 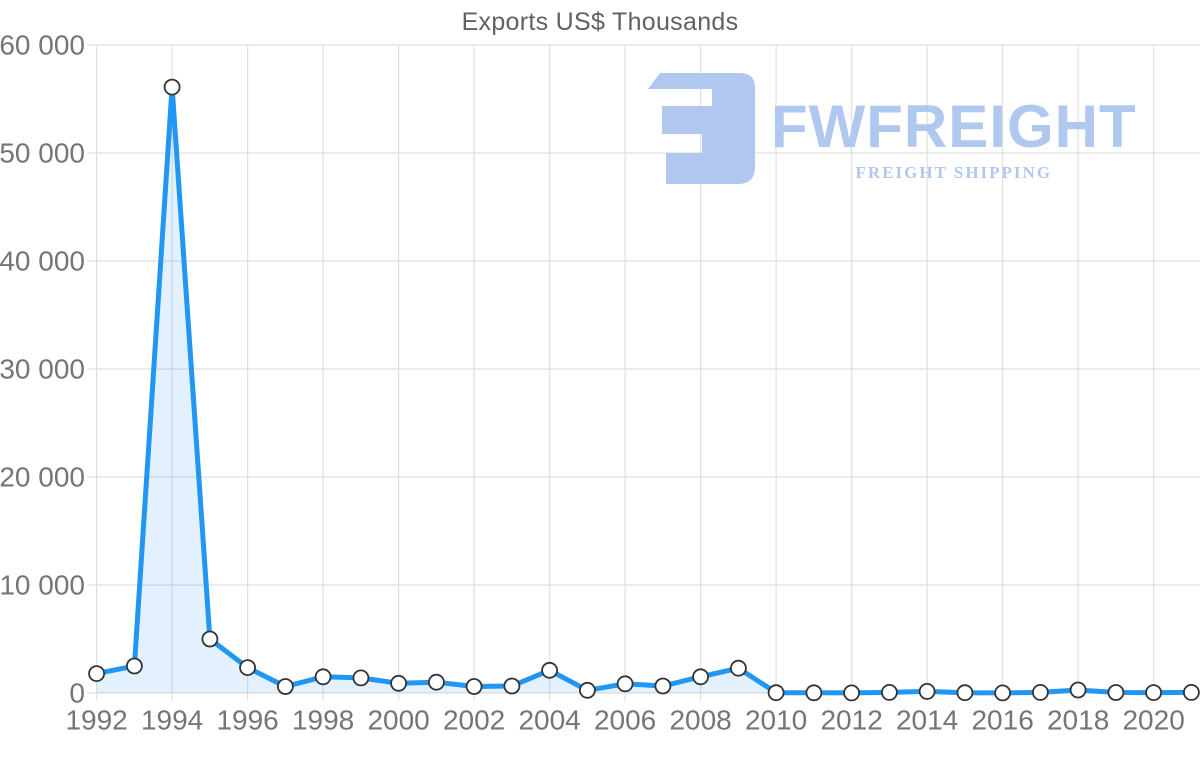 What do you see at coordinates (42, 45) in the screenshot?
I see `y-tick-label: 60 000` at bounding box center [42, 45].